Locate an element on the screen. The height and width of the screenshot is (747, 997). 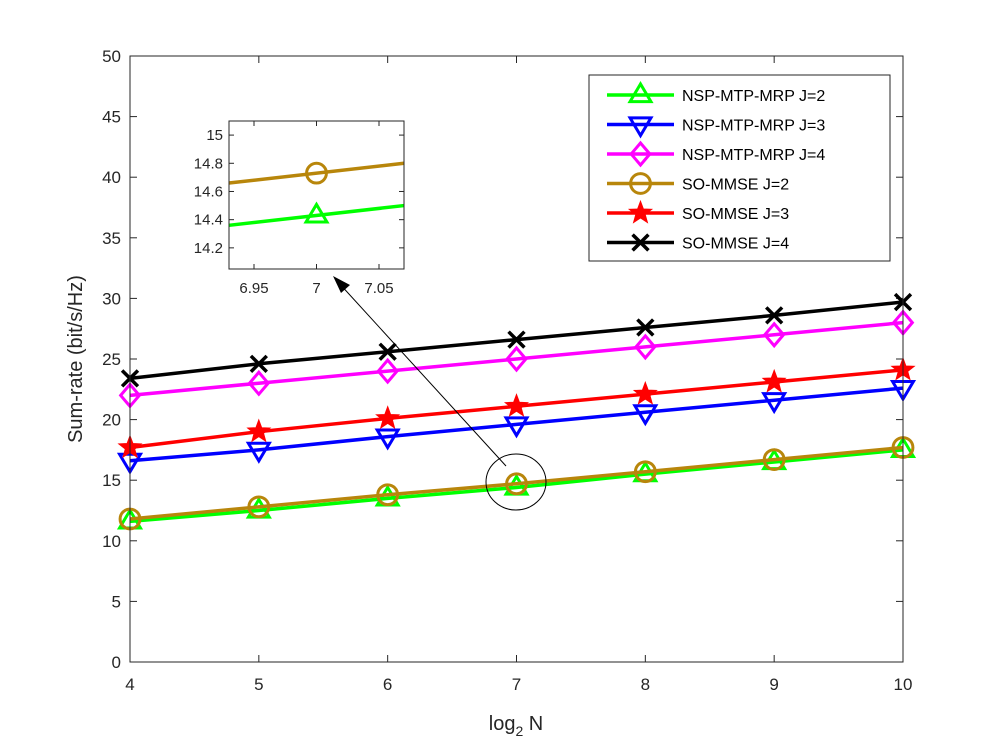
inset-y-tick-label: 14.8 is located at coordinates (208, 163).